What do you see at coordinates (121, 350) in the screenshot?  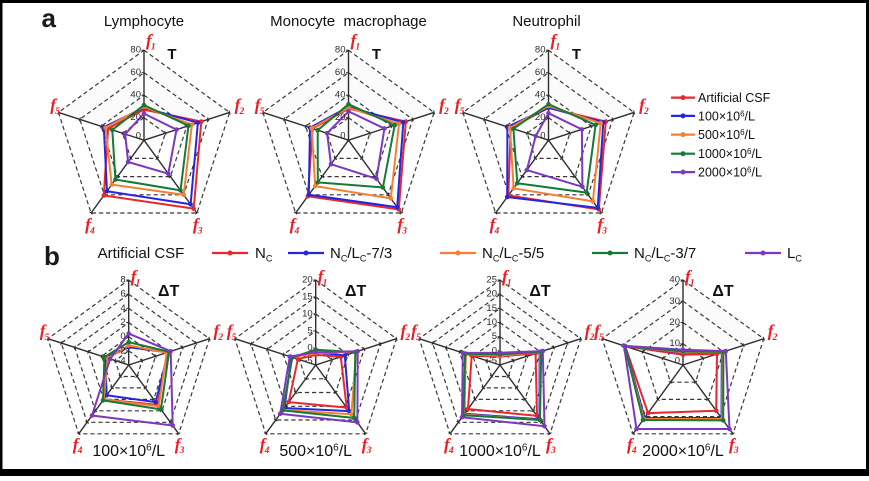 I see `svg-text: -2` at bounding box center [121, 350].